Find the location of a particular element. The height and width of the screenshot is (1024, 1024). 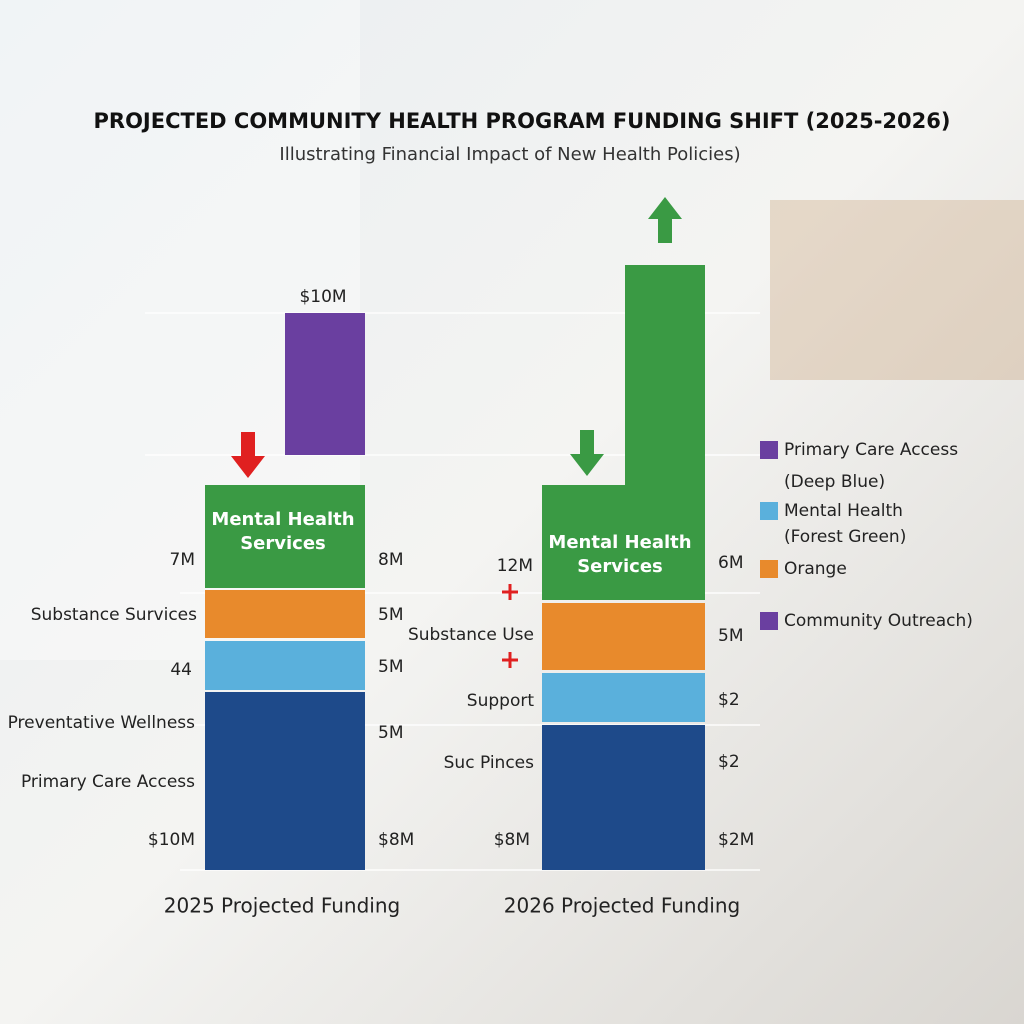

segment-purple is located at coordinates (325, 384).